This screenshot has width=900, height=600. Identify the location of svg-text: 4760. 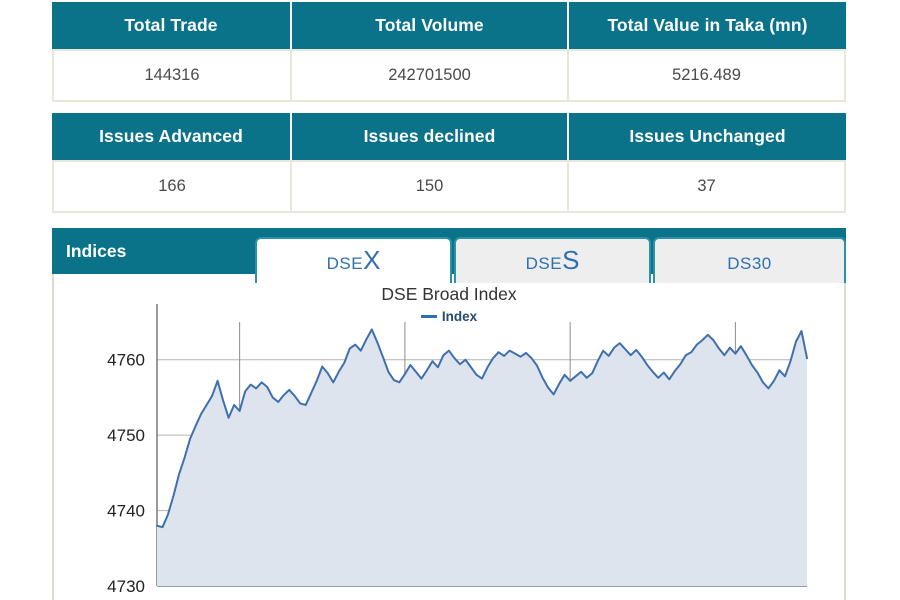
(126, 360).